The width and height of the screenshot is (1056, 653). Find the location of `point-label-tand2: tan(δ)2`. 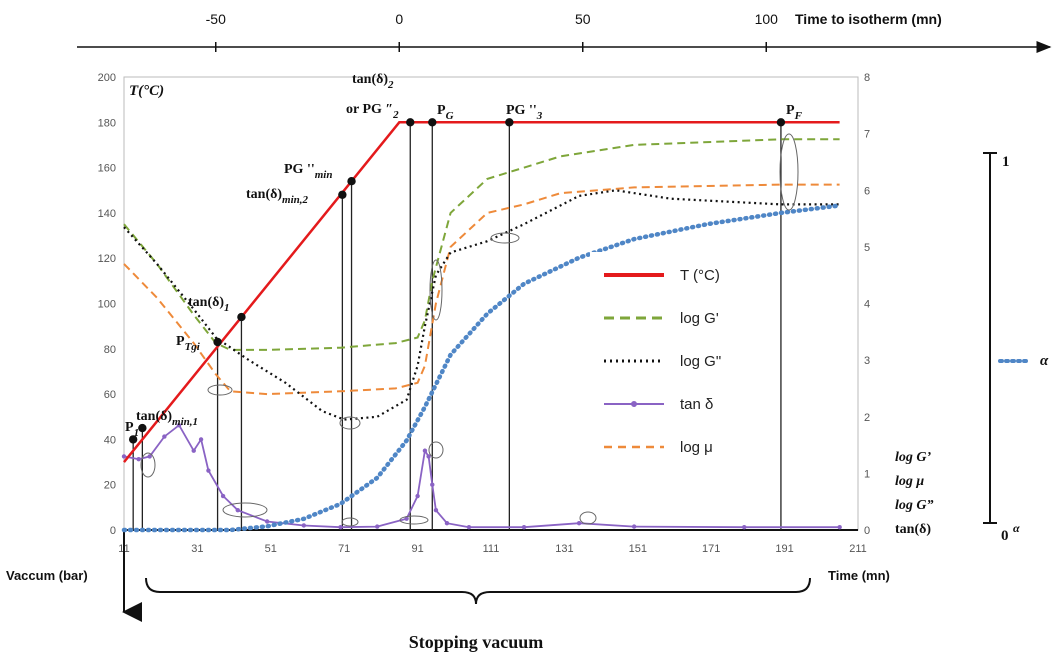

point-label-tand2: tan(δ)2 is located at coordinates (373, 81).